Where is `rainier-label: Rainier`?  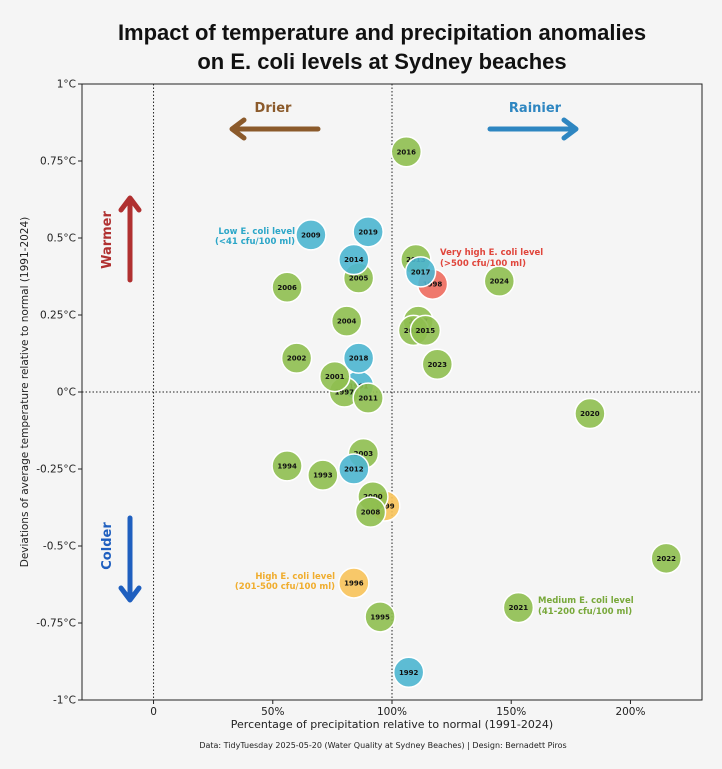 rainier-label: Rainier is located at coordinates (535, 108).